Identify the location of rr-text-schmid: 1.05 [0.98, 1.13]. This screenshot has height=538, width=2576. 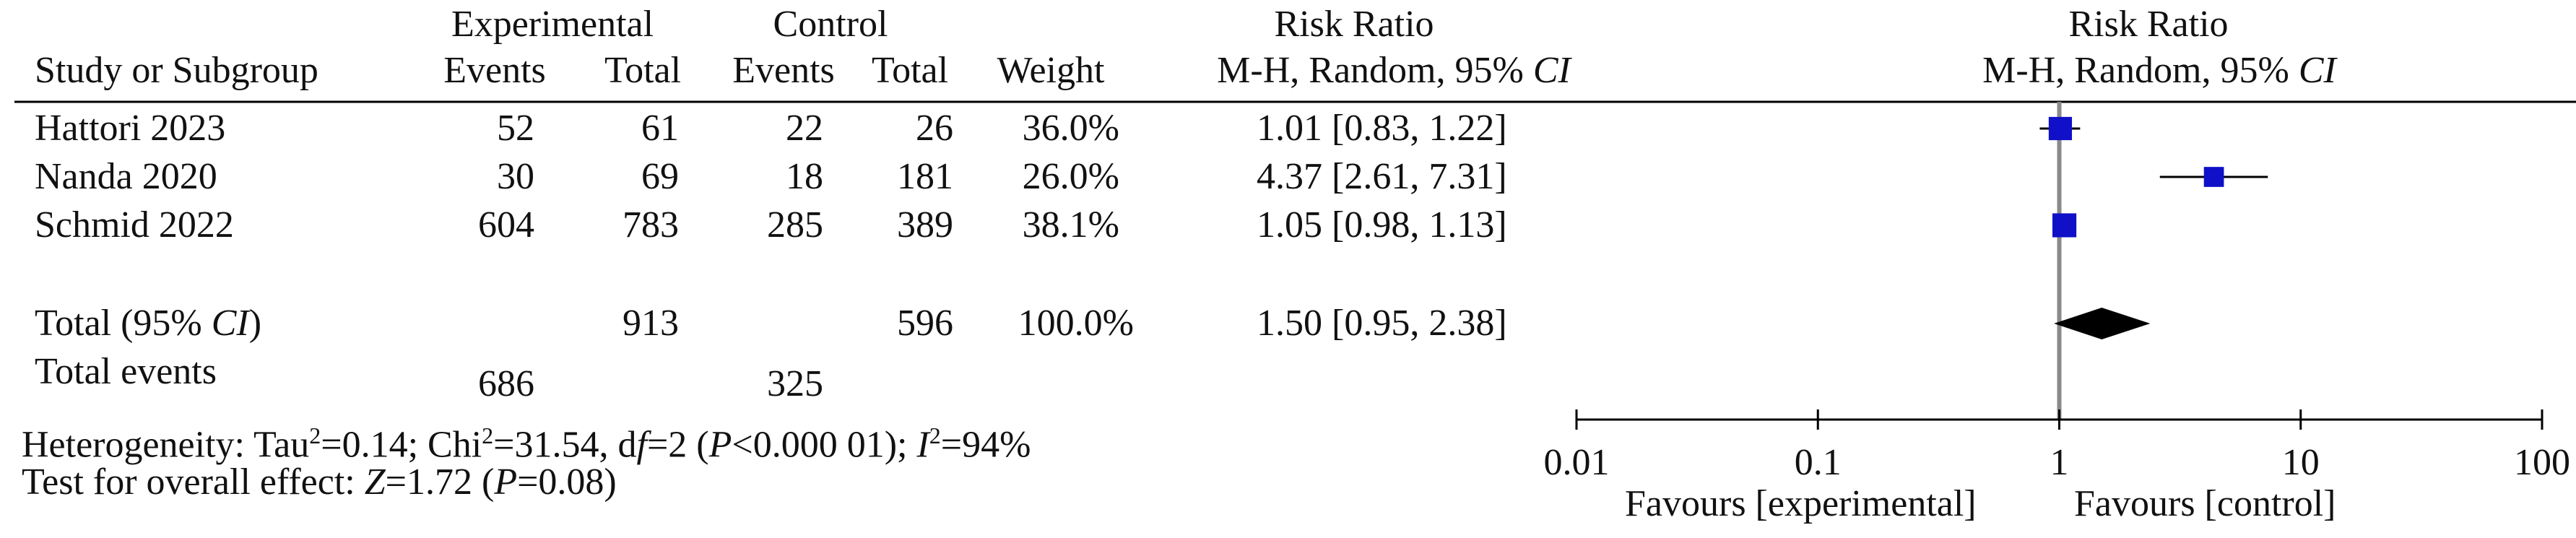
(1382, 225).